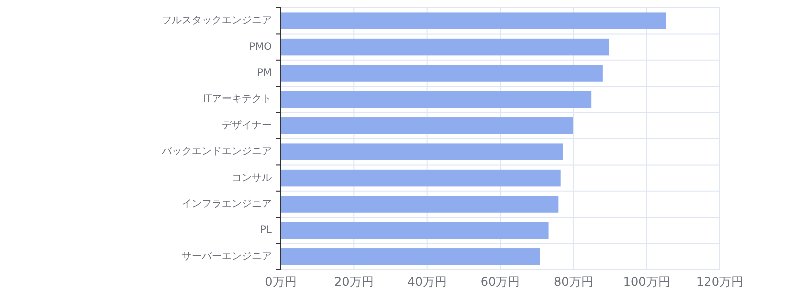 Image resolution: width=800 pixels, height=300 pixels. Describe the element at coordinates (217, 21) in the screenshot. I see `y-tick-label: フルスタックエンジニア` at that location.